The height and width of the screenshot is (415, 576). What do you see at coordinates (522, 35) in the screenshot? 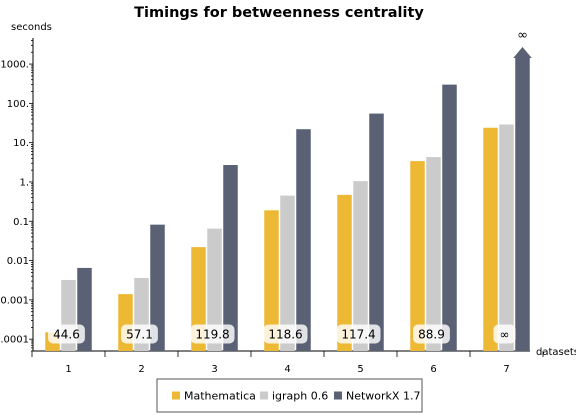
I see `overflow-label: ∞` at bounding box center [522, 35].